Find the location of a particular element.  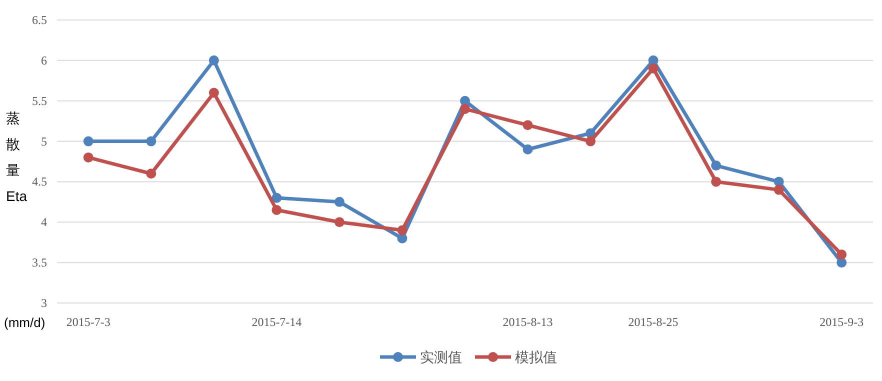

text: (mm/d) is located at coordinates (25, 322).